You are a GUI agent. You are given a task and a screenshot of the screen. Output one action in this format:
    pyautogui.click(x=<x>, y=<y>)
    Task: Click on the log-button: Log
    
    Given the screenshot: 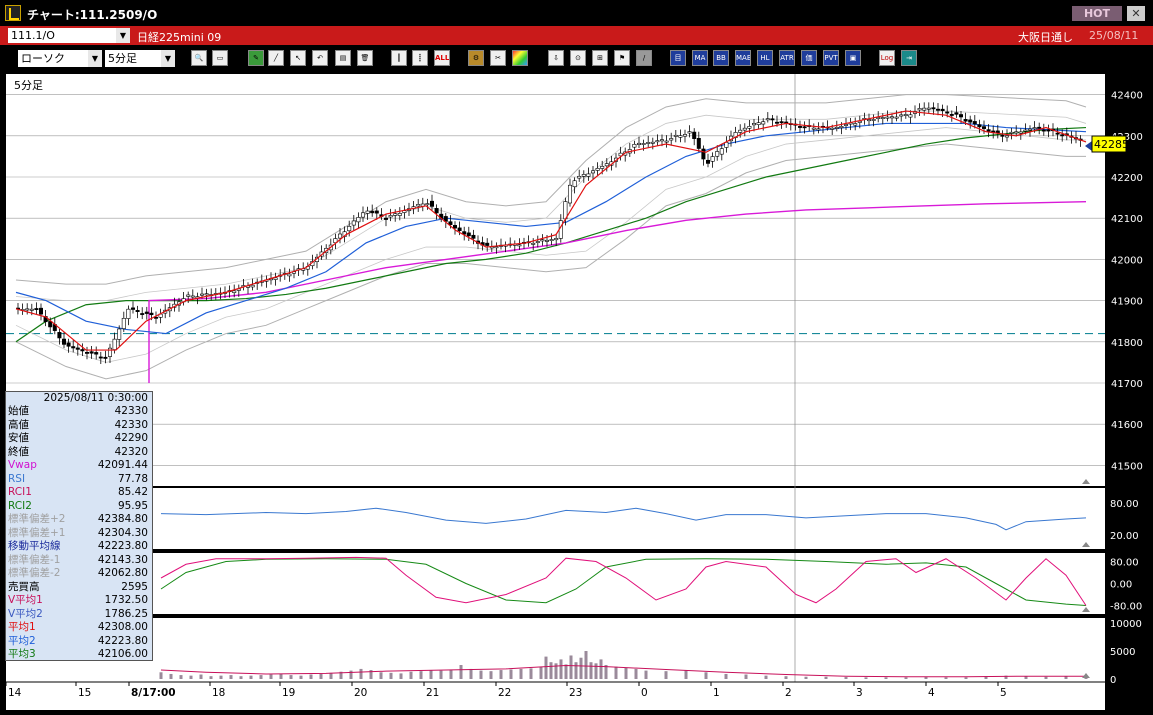 What is the action you would take?
    pyautogui.click(x=887, y=58)
    